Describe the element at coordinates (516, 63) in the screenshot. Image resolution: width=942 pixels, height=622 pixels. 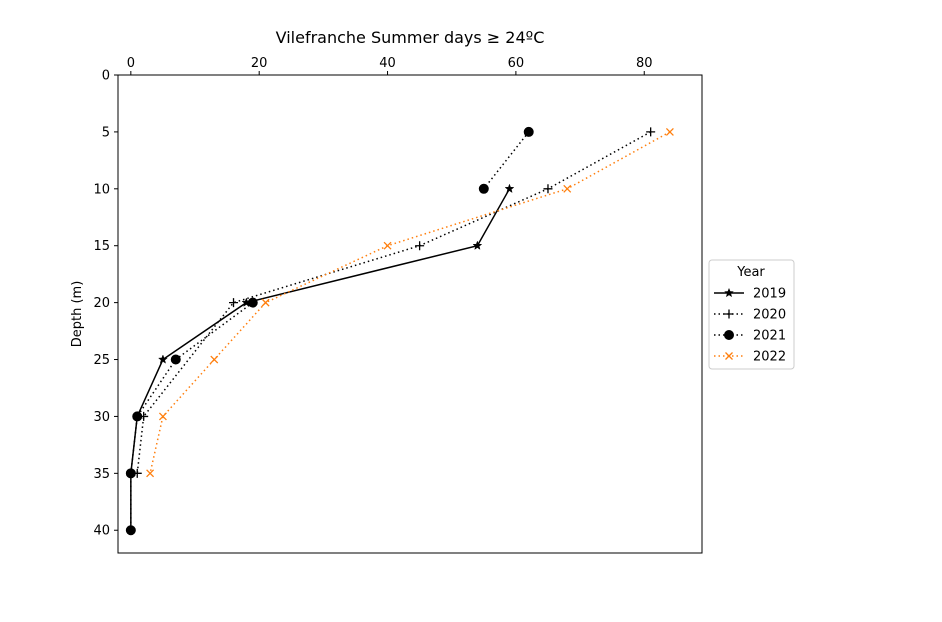
I see `x-tick-label: 60` at that location.